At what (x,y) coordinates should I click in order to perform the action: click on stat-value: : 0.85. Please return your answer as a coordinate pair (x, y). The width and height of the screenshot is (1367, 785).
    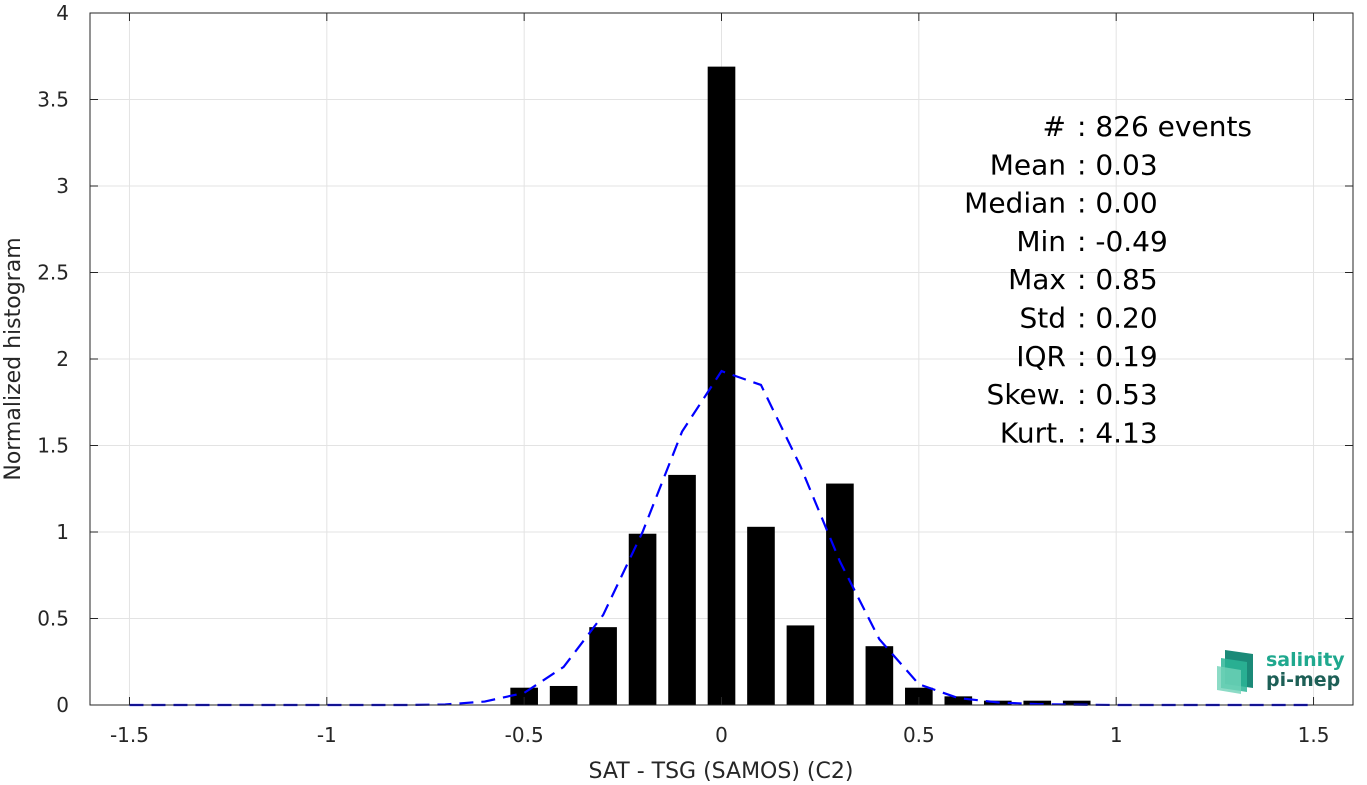
    Looking at the image, I should click on (1117, 279).